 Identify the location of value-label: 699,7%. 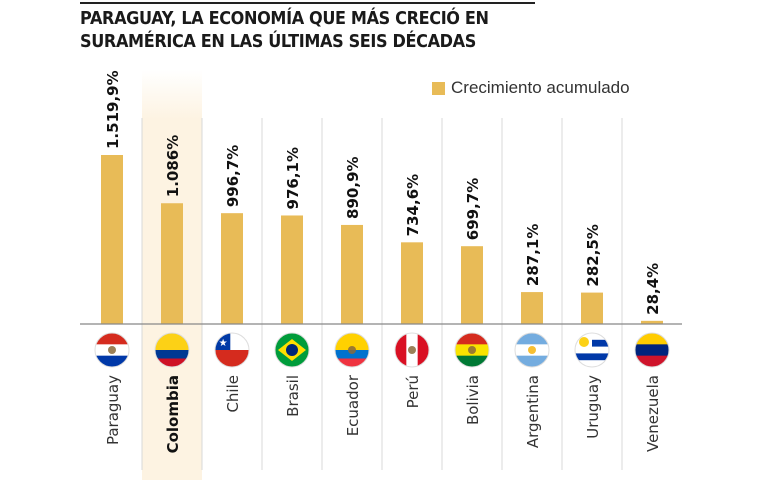
(473, 209).